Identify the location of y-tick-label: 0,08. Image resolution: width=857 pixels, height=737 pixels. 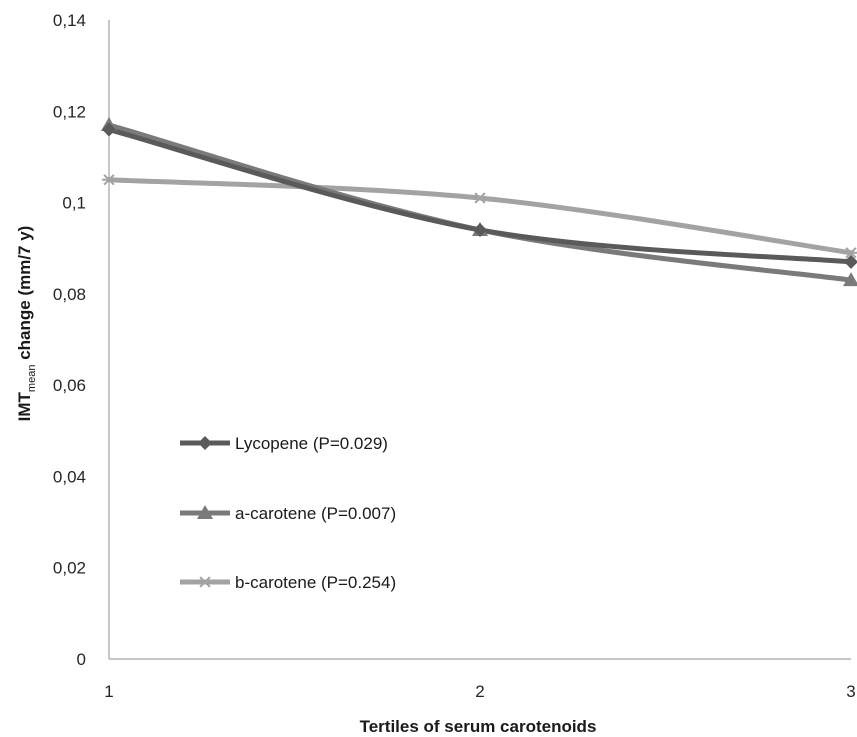
(69, 294).